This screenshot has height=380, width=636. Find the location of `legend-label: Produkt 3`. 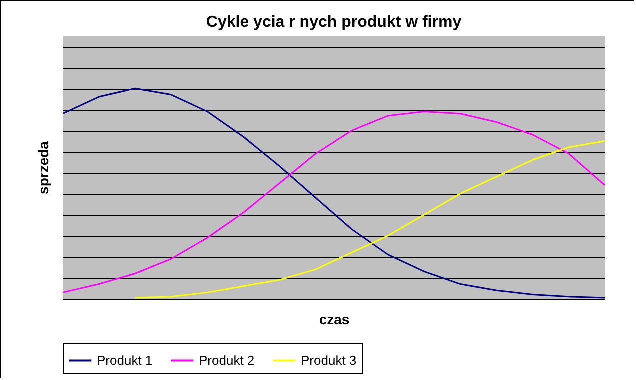

legend-label: Produkt 3 is located at coordinates (329, 360).